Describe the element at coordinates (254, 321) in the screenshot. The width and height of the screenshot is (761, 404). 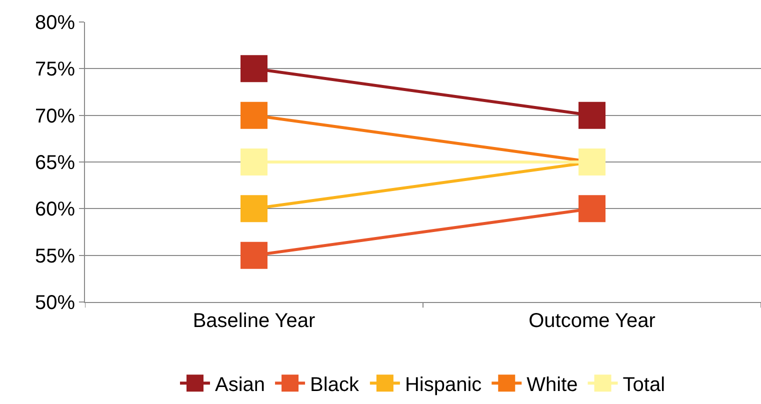
I see `x-tick-label: Baseline Year` at that location.